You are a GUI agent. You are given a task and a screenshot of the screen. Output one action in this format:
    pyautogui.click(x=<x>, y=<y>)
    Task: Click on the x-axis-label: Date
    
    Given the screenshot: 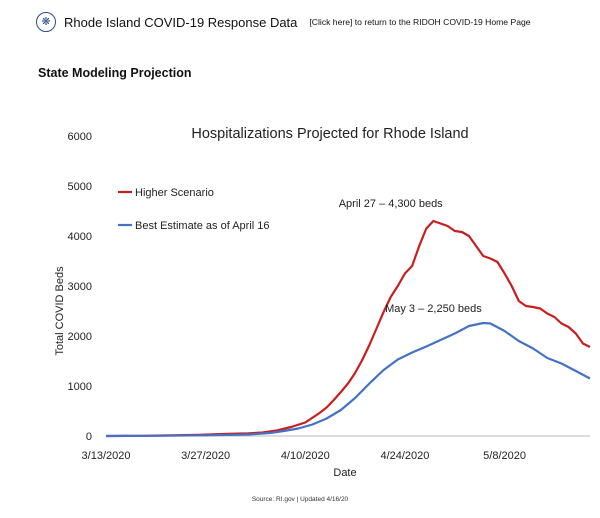 What is the action you would take?
    pyautogui.click(x=344, y=473)
    